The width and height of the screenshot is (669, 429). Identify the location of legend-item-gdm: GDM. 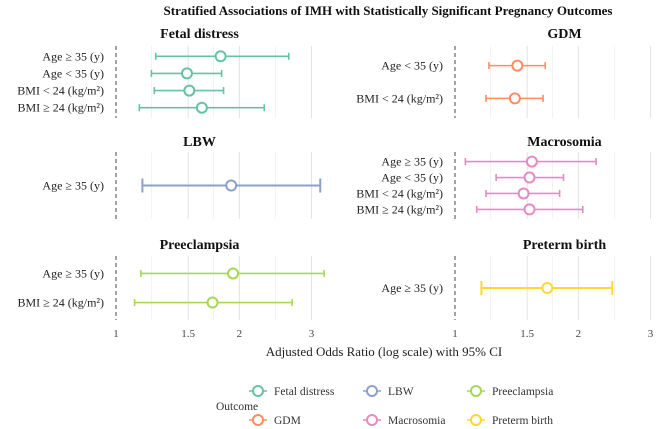
(275, 420).